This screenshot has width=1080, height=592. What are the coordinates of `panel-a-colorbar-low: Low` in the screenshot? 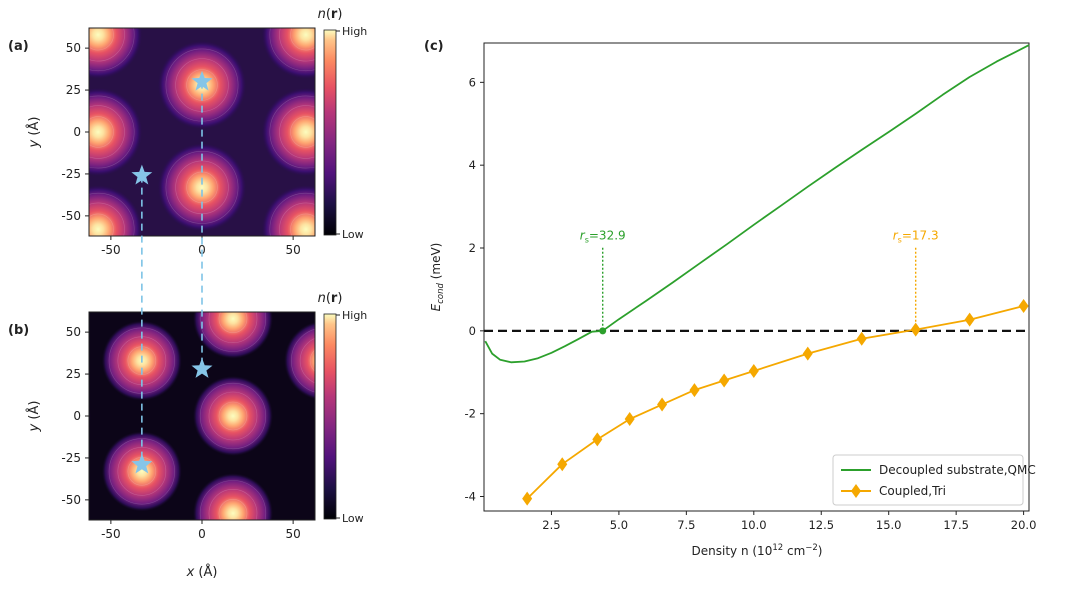 It's located at (353, 234).